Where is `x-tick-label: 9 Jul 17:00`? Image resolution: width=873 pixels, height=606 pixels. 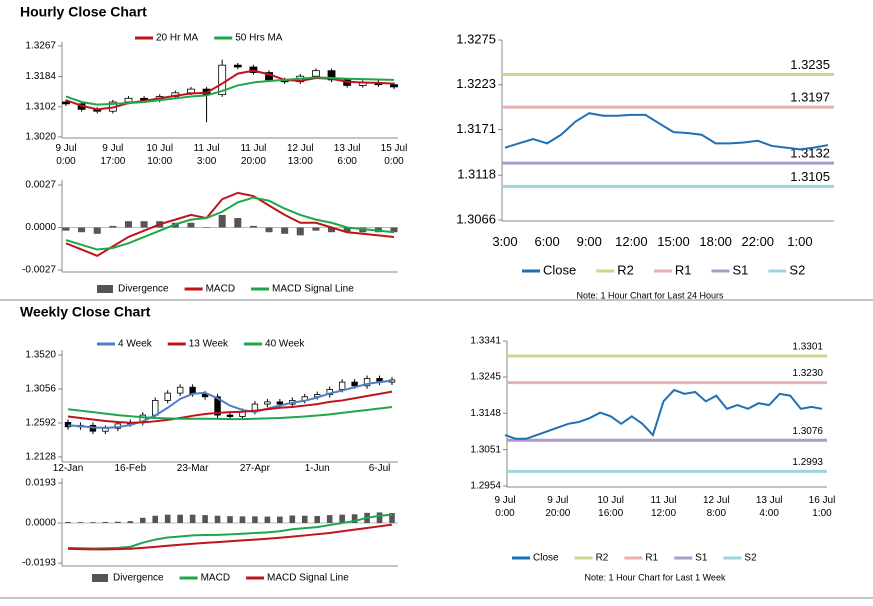 x-tick-label: 9 Jul 17:00 is located at coordinates (112, 155).